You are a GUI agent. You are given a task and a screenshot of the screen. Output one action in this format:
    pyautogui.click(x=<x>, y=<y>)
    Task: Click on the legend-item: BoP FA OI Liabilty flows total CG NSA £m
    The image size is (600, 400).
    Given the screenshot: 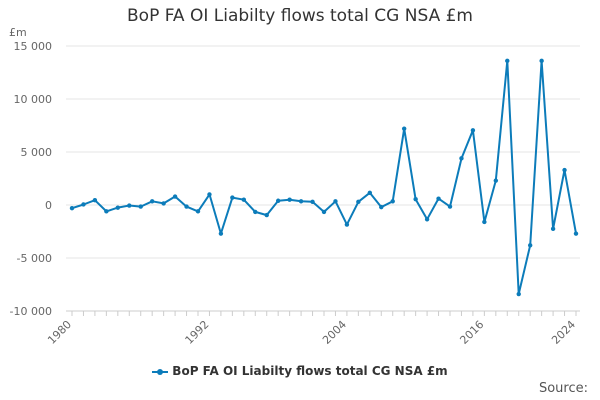 What is the action you would take?
    pyautogui.click(x=300, y=371)
    